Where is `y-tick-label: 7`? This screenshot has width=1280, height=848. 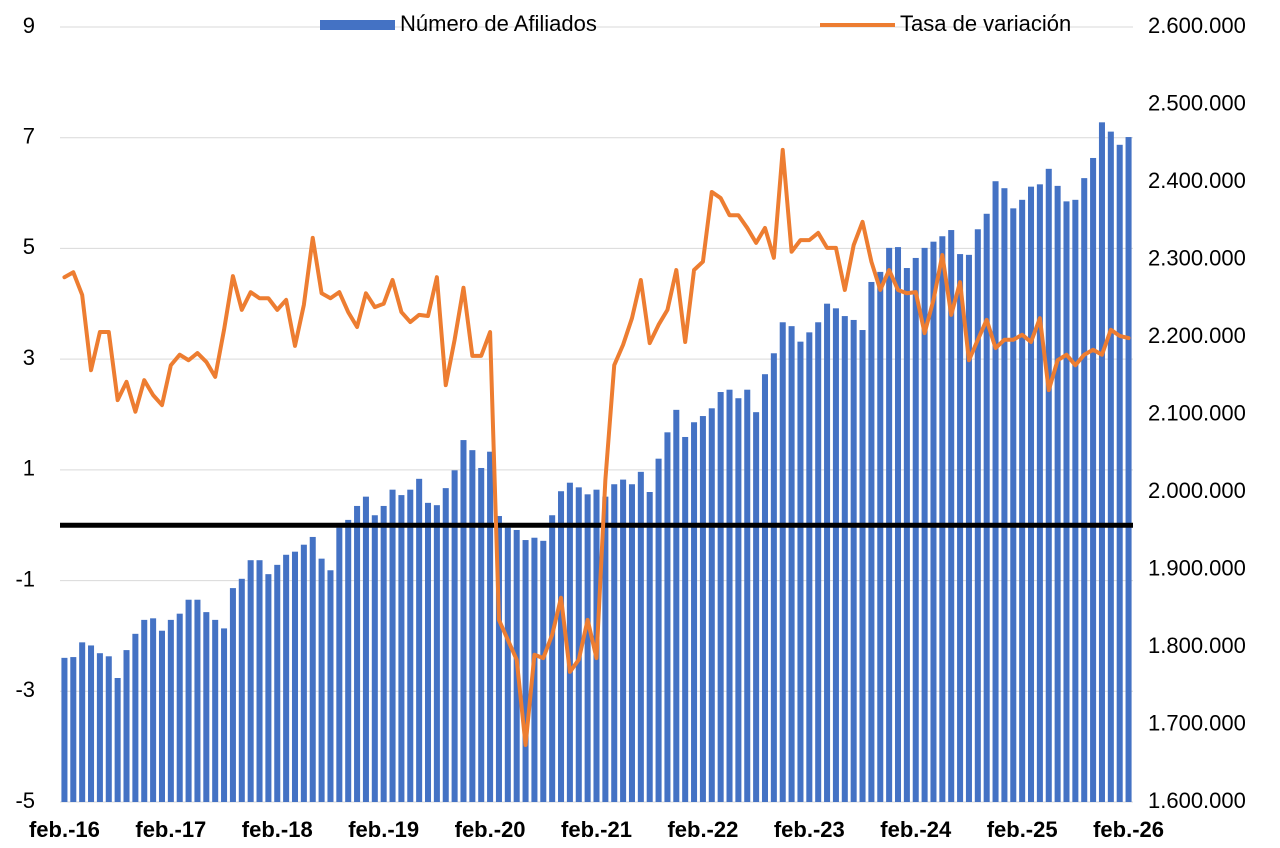 y-tick-label: 7 is located at coordinates (29, 136).